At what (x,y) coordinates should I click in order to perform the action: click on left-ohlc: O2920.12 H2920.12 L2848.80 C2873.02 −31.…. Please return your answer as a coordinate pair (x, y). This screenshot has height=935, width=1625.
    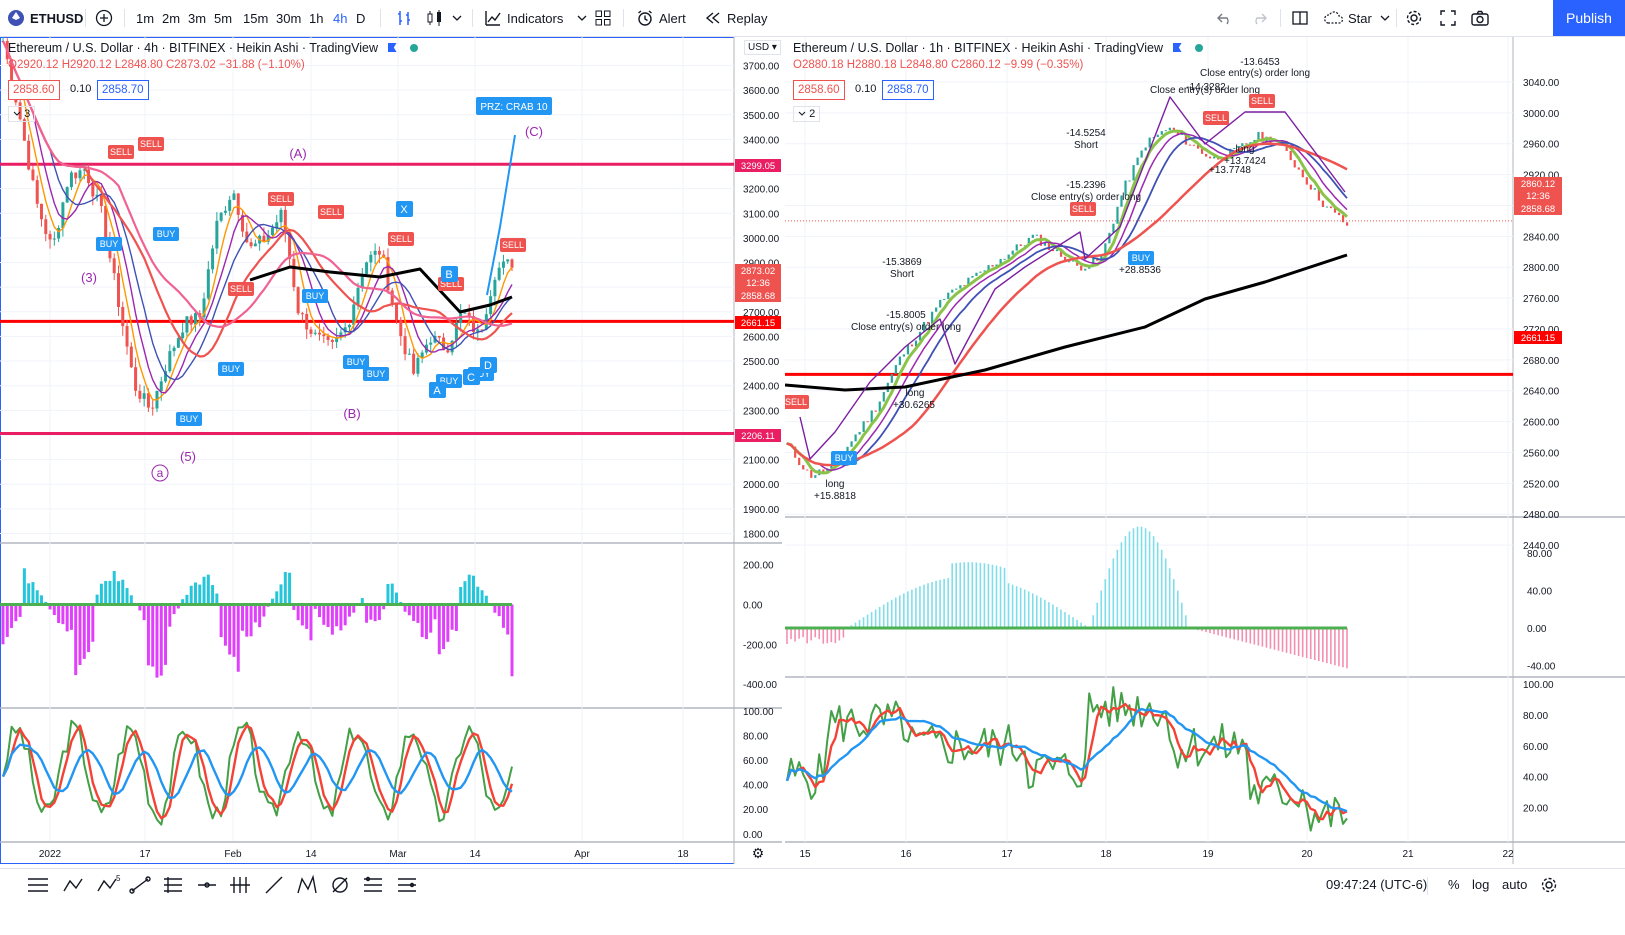
    Looking at the image, I should click on (156, 65).